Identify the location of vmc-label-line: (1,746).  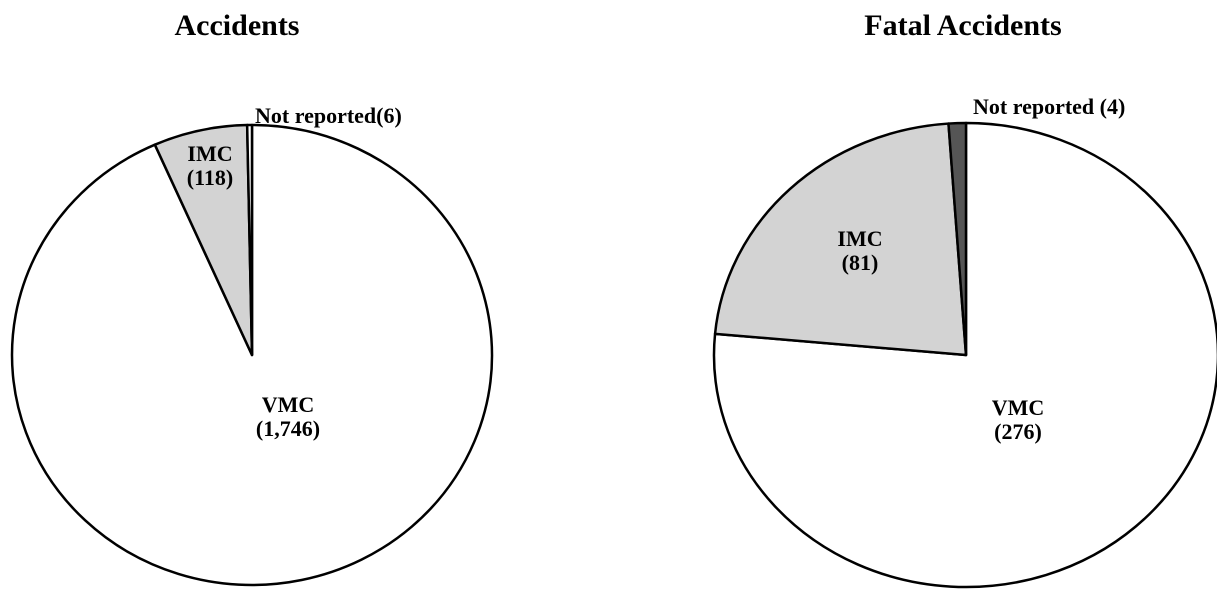
(288, 428).